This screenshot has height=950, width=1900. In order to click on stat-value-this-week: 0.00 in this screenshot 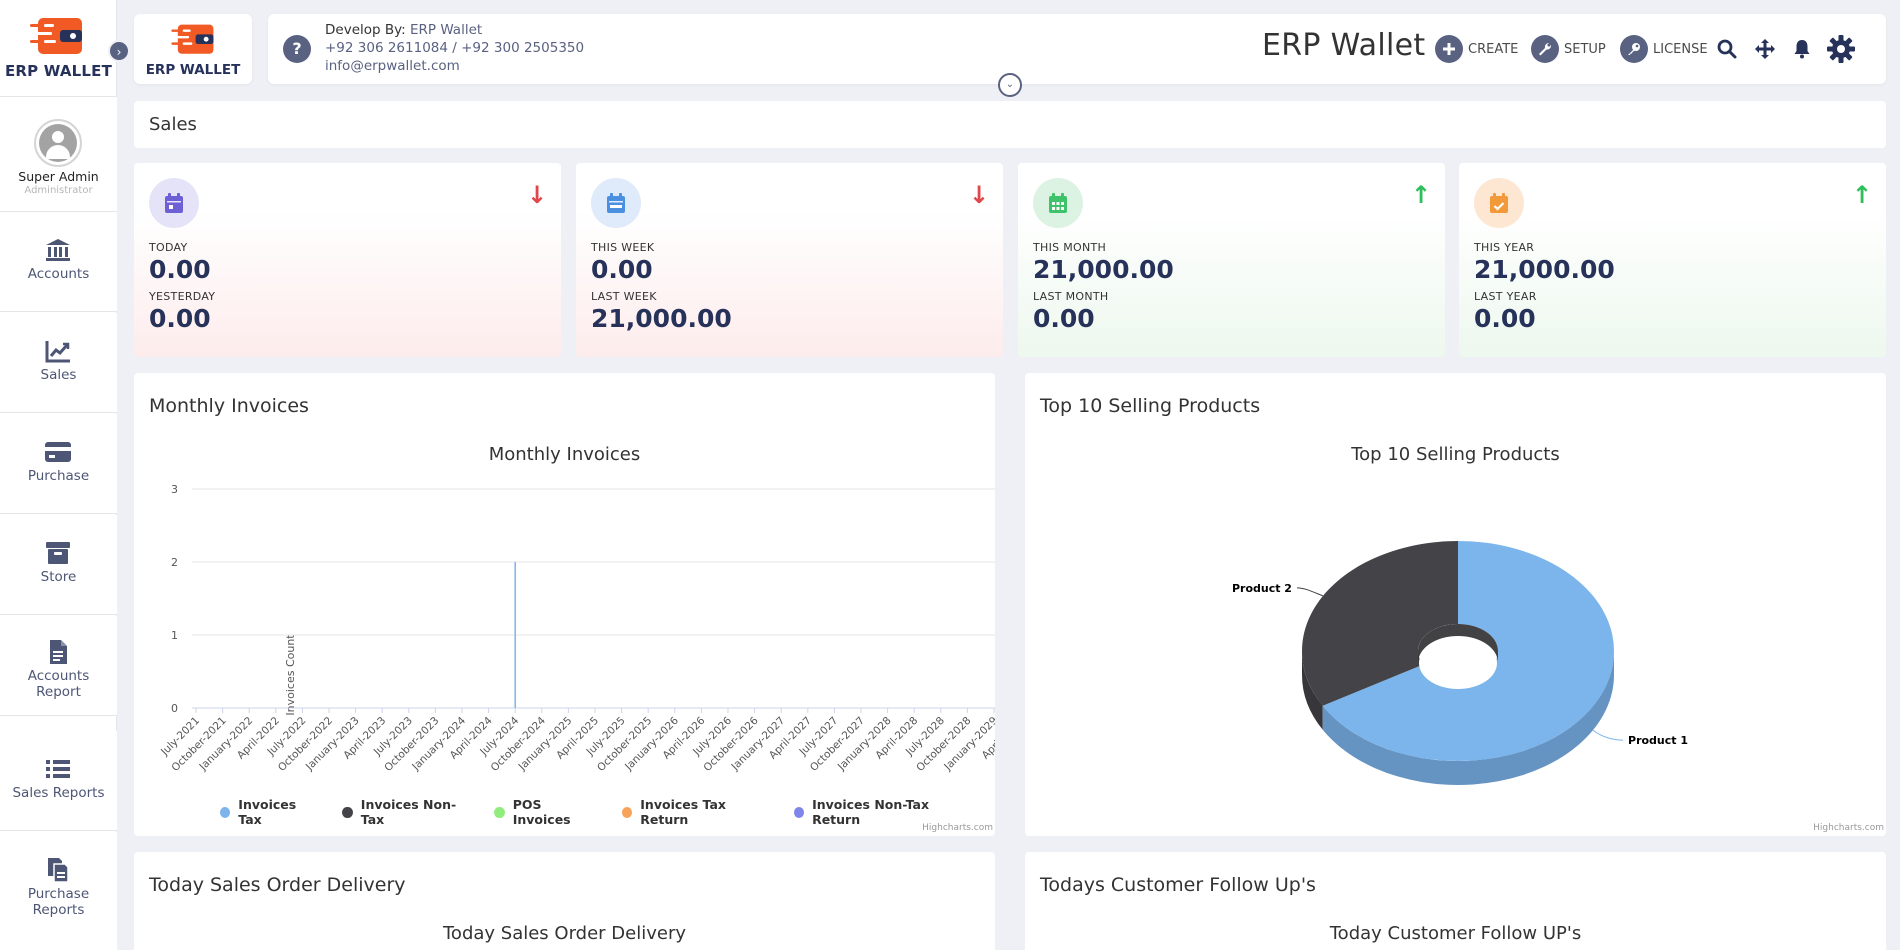, I will do `click(622, 269)`.